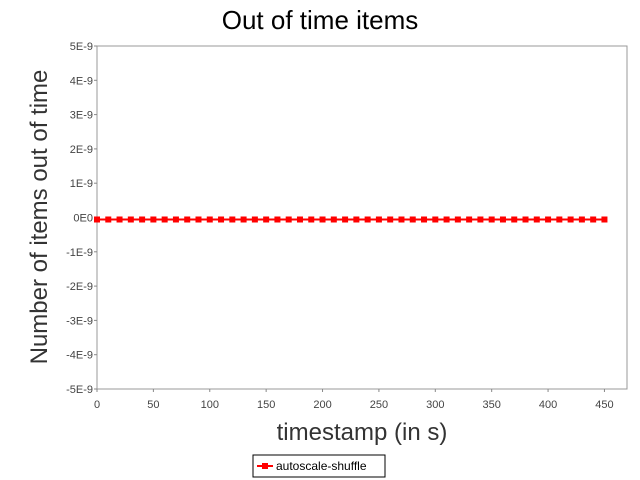  I want to click on chart-title: Out of time items, so click(320, 20).